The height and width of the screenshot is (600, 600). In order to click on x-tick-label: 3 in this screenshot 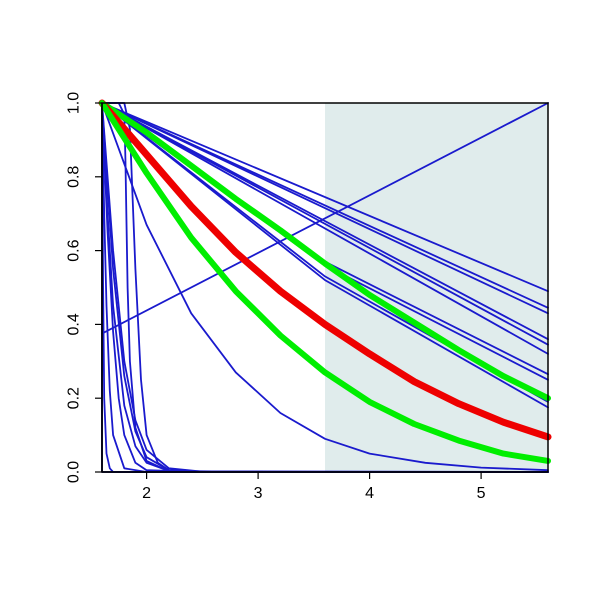, I will do `click(258, 493)`.